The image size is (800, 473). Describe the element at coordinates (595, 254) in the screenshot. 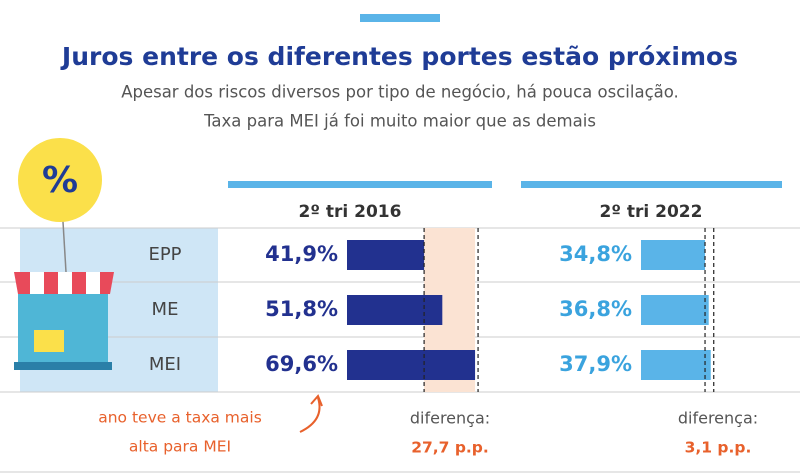

I see `value-label: 34,8%` at that location.